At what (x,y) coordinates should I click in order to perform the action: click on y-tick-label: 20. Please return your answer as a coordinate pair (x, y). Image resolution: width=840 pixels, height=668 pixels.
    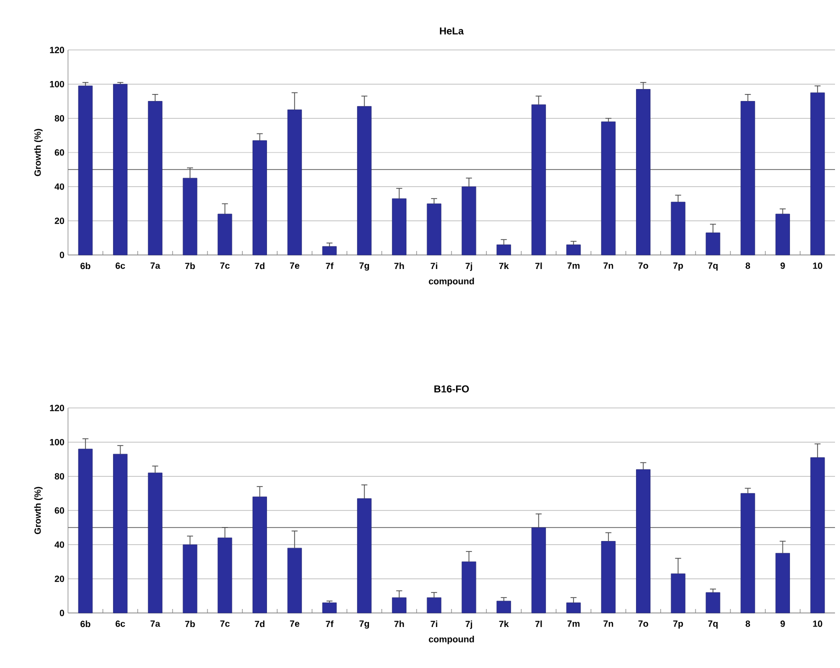
    Looking at the image, I should click on (59, 579).